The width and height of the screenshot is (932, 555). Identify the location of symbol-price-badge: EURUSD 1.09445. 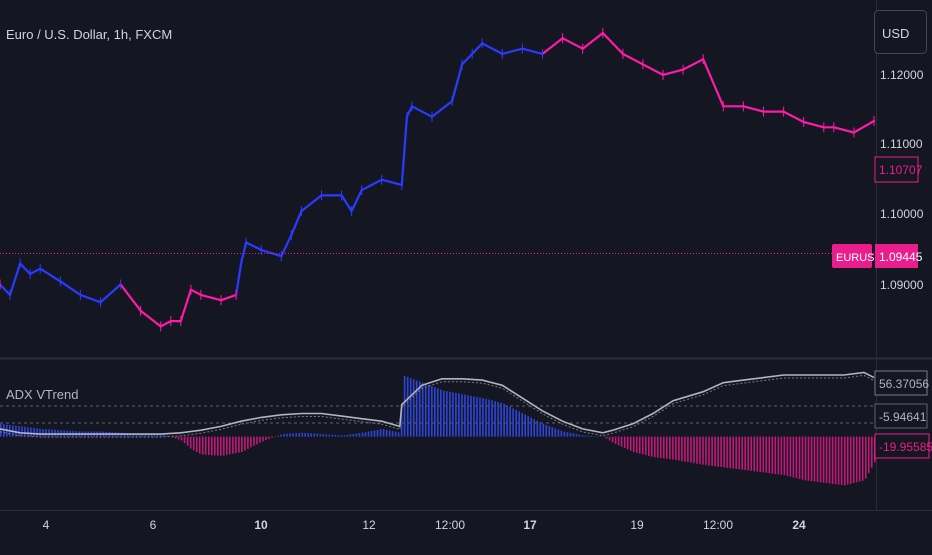
(877, 256).